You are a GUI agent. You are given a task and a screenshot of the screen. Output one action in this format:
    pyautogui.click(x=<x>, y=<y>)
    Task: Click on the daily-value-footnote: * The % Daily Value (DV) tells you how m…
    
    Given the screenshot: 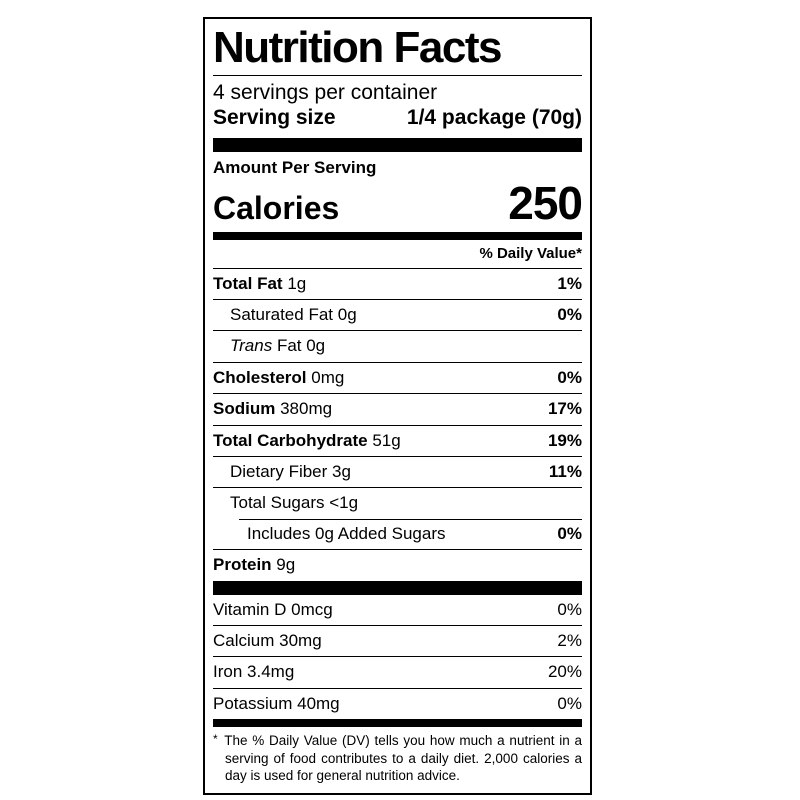 What is the action you would take?
    pyautogui.click(x=397, y=757)
    